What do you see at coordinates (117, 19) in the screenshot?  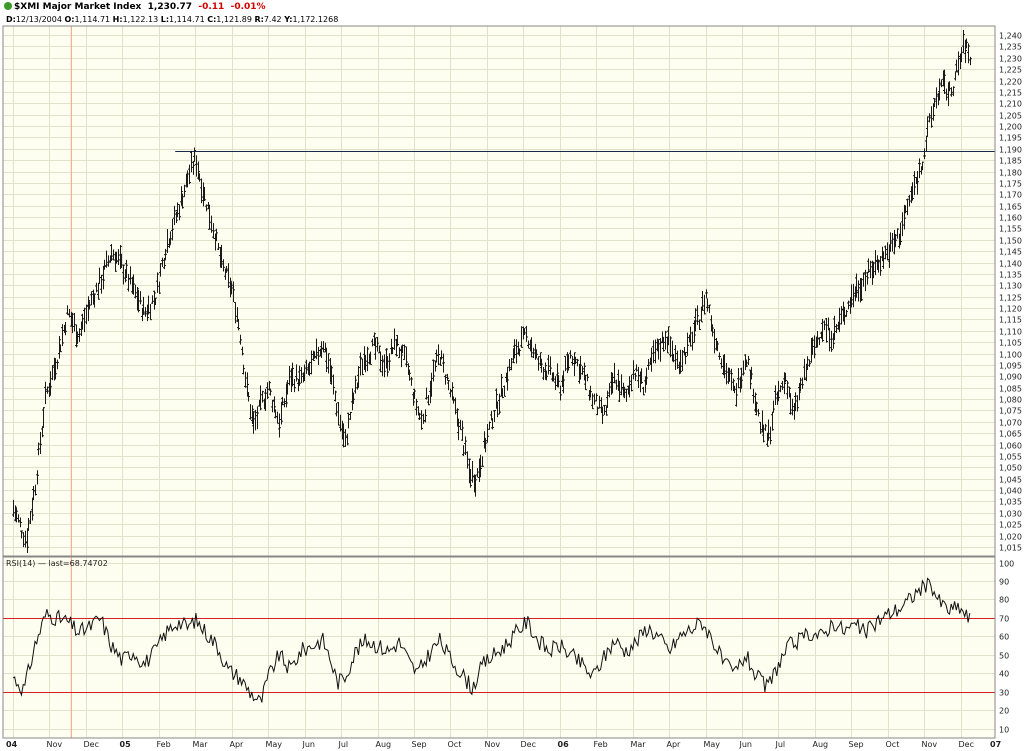 I see `high-label: H:` at bounding box center [117, 19].